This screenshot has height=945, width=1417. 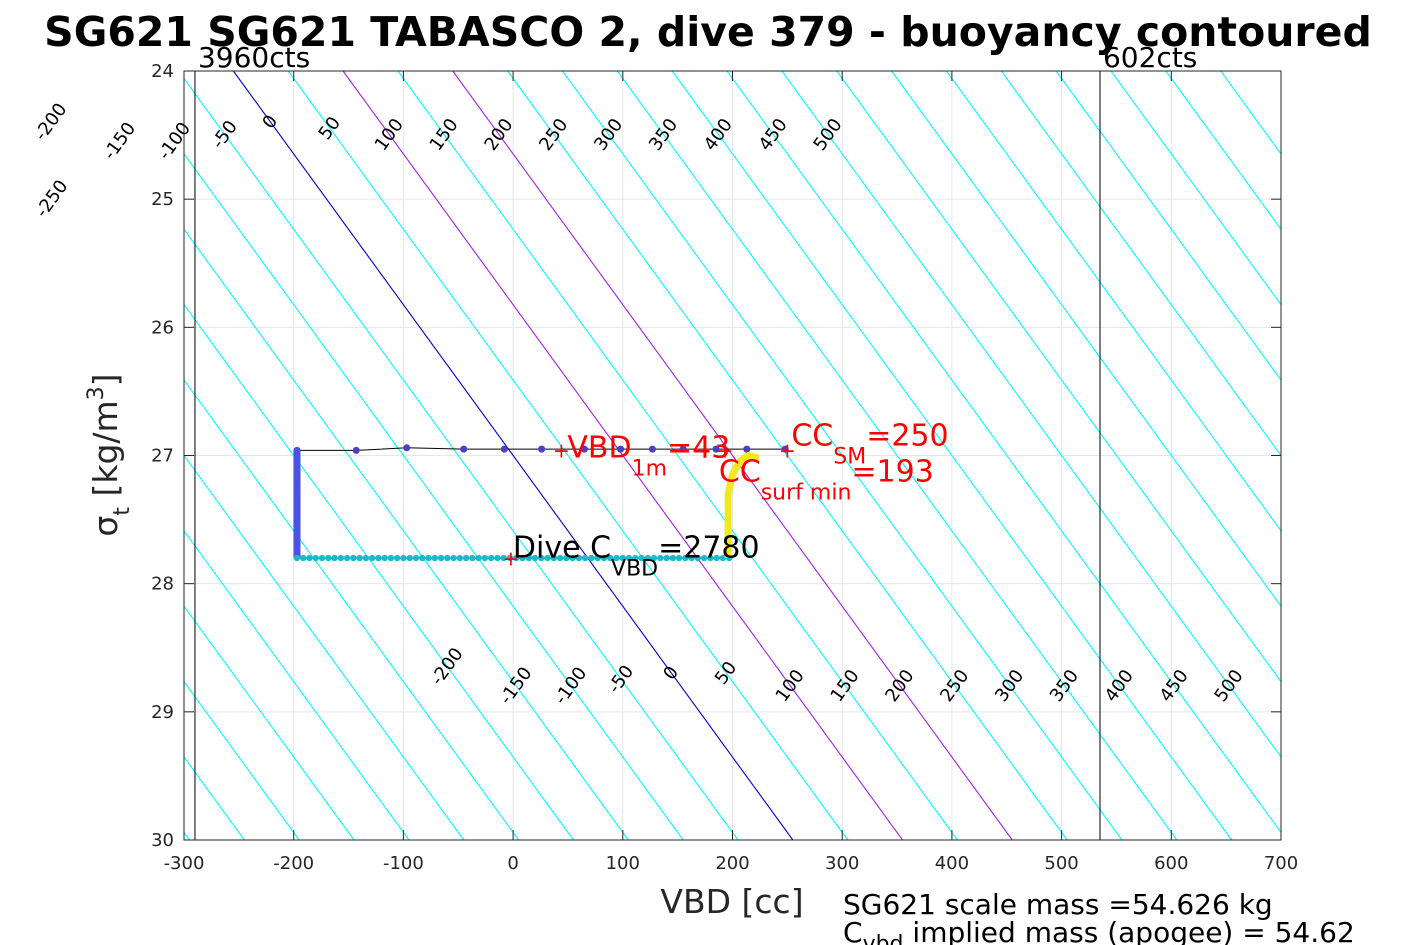 What do you see at coordinates (826, 480) in the screenshot?
I see `marker-label: CCsurf min=193` at bounding box center [826, 480].